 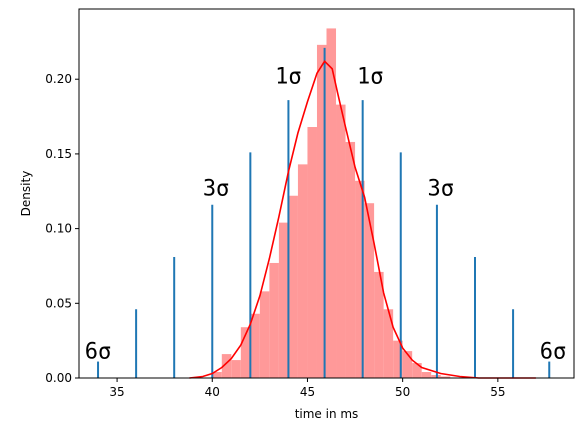 I want to click on y-tick-label-3: 0.15, so click(x=58, y=154).